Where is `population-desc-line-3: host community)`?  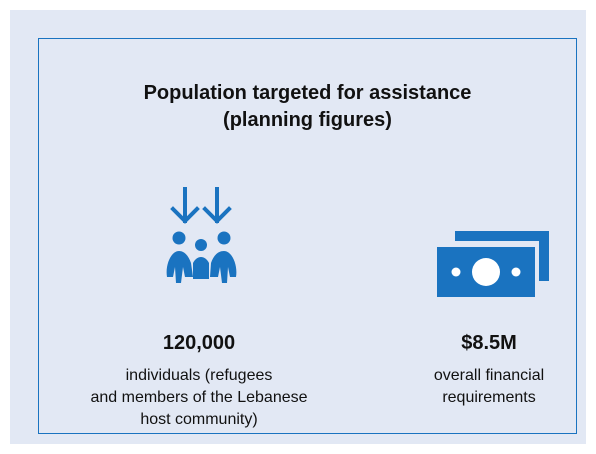
population-desc-line-3: host community) is located at coordinates (199, 419).